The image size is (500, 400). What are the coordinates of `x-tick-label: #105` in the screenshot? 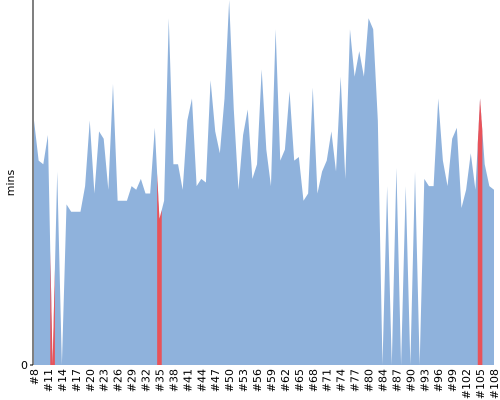 It's located at (480, 384).